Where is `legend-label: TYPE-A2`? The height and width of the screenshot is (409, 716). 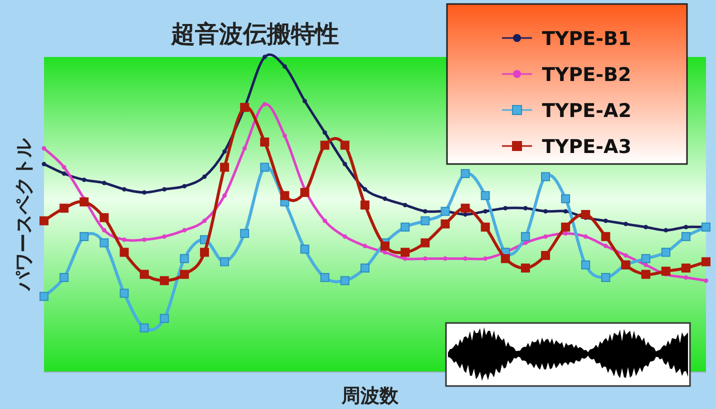 legend-label: TYPE-A2 is located at coordinates (587, 111).